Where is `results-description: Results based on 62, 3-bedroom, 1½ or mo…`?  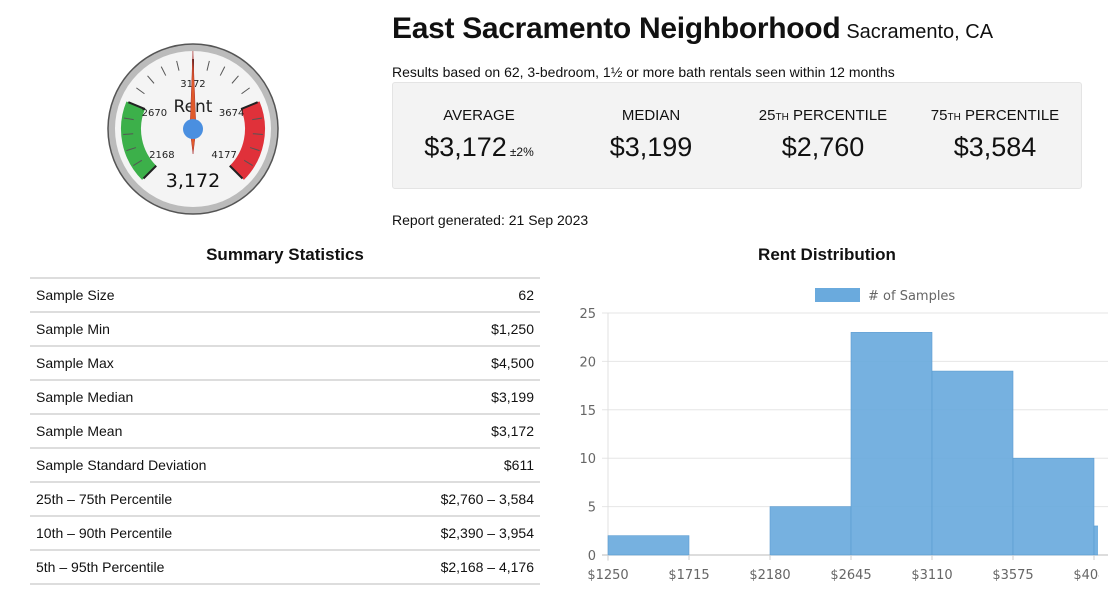 results-description: Results based on 62, 3-bedroom, 1½ or mo… is located at coordinates (643, 72).